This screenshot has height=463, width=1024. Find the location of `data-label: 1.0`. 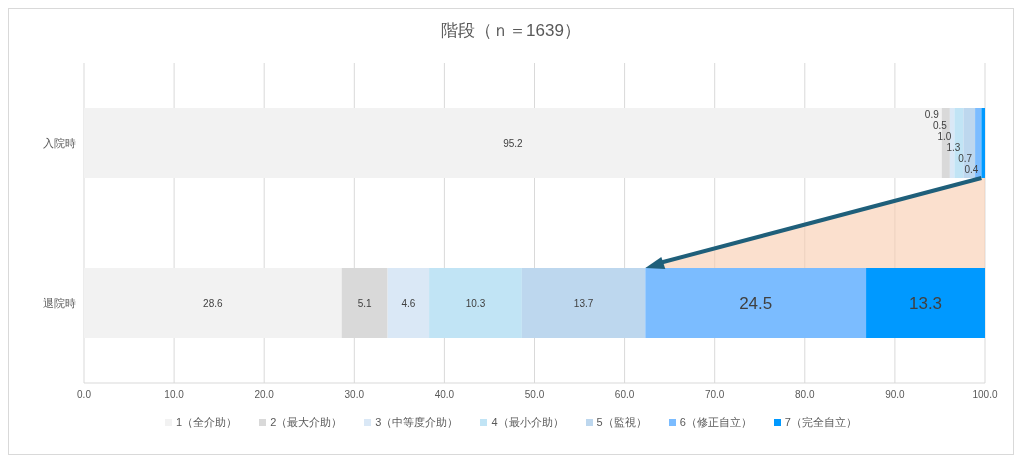

data-label: 1.0 is located at coordinates (944, 136).